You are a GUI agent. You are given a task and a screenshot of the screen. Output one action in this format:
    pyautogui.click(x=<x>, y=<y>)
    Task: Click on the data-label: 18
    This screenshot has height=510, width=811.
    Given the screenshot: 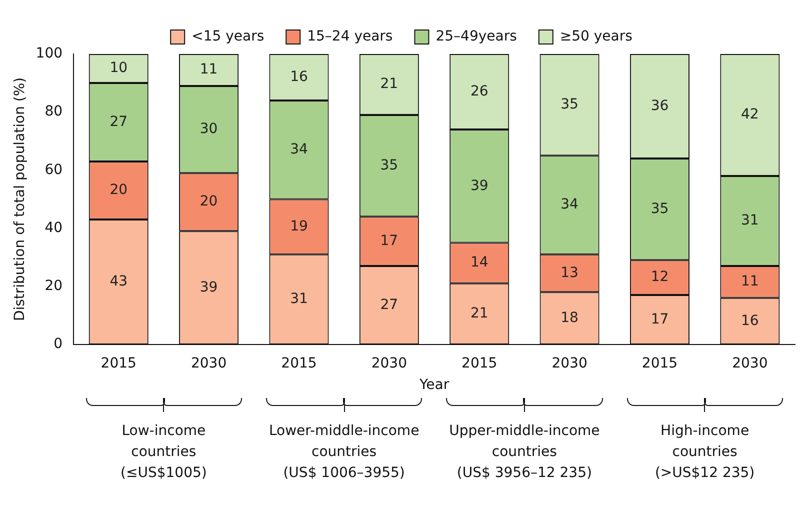 What is the action you would take?
    pyautogui.click(x=569, y=318)
    